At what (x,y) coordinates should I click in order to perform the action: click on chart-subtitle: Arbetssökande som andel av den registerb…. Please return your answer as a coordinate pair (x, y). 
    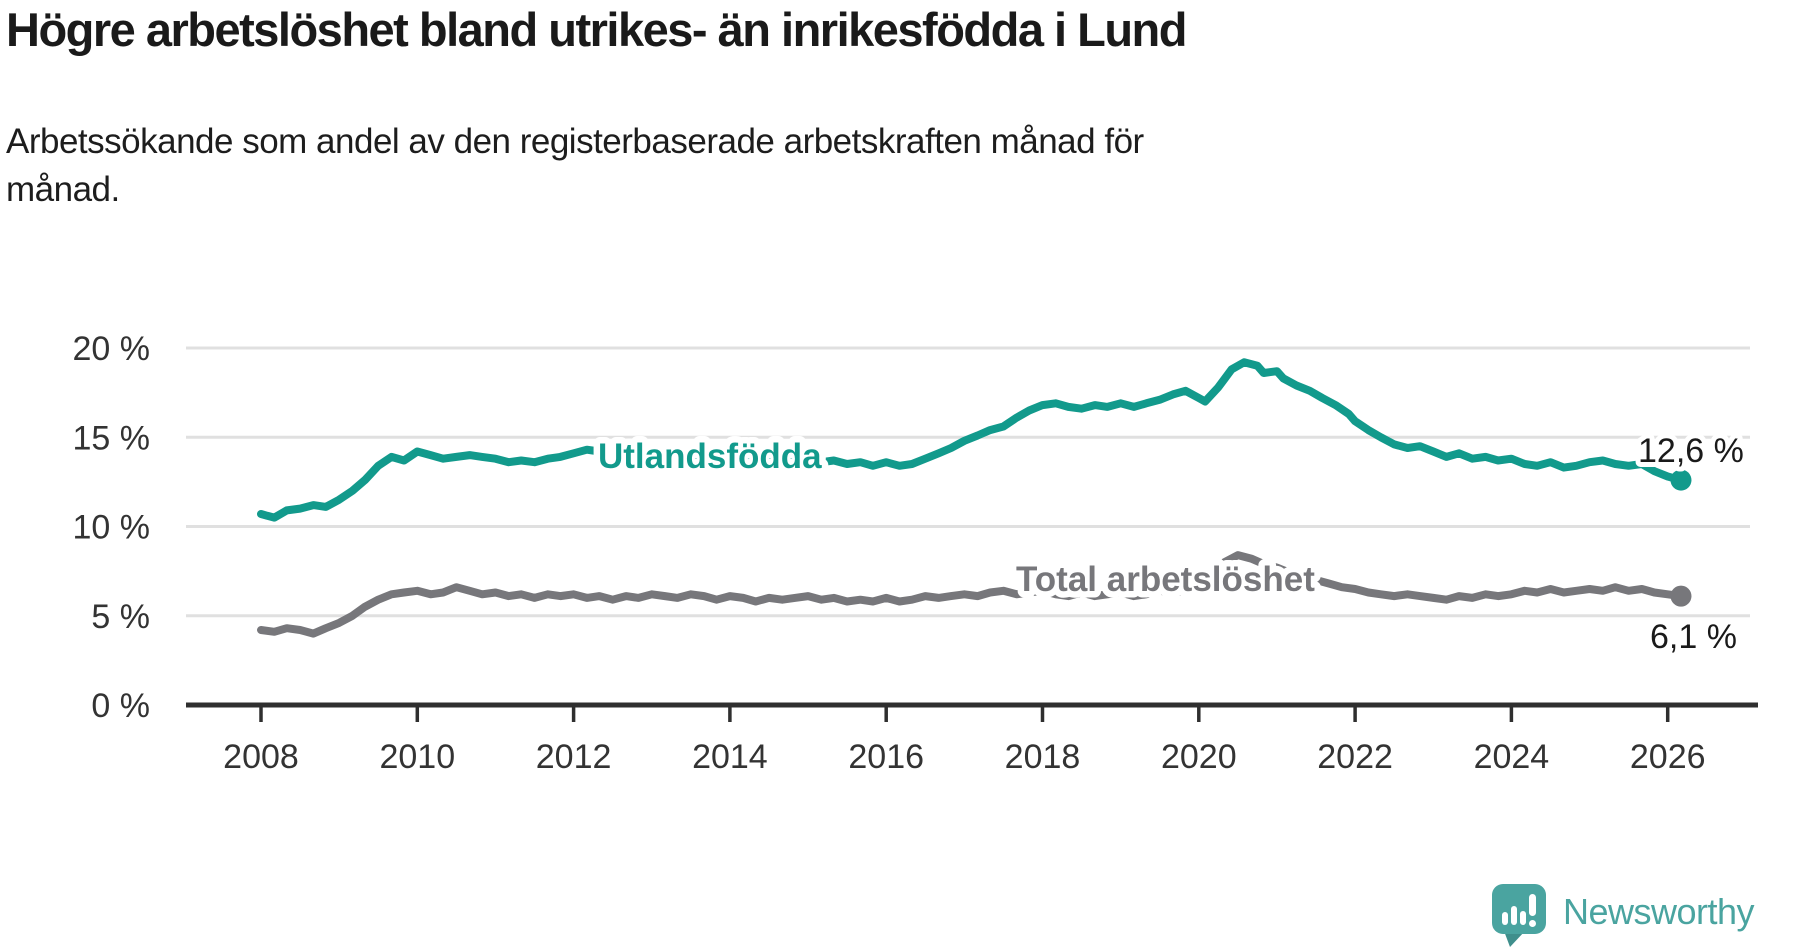
    Looking at the image, I should click on (575, 165).